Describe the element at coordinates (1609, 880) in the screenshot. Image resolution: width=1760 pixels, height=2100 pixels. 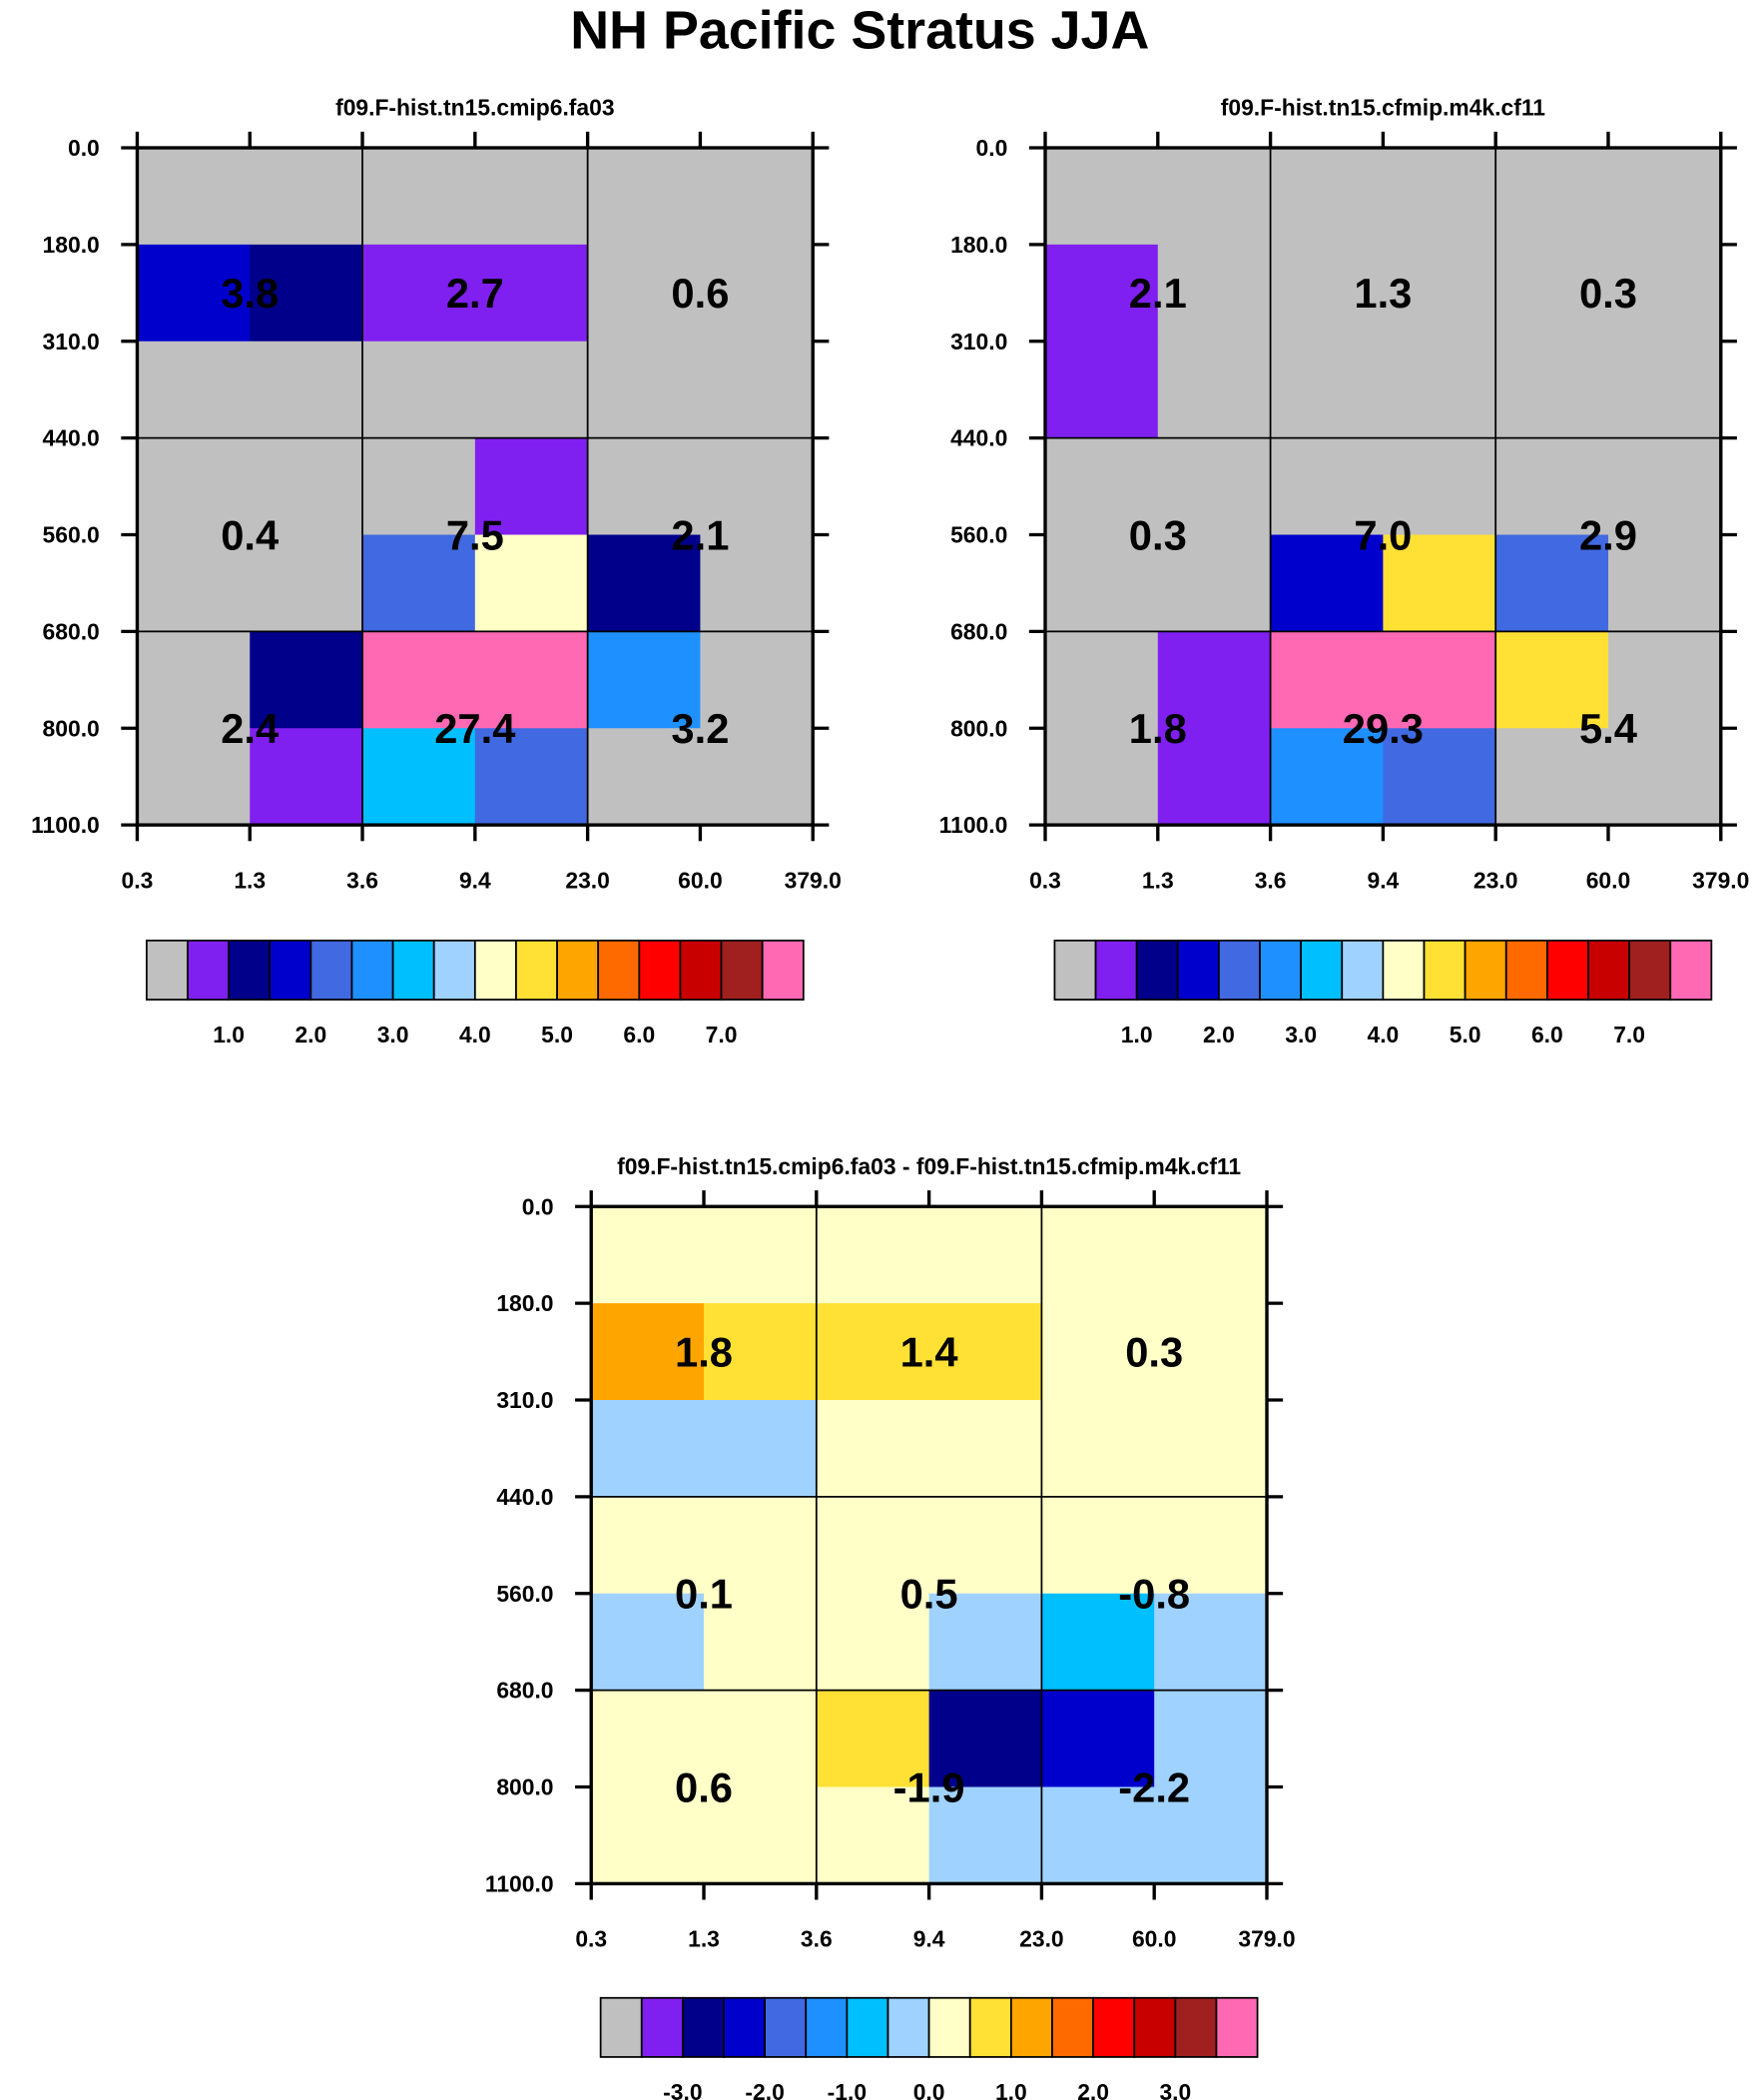
I see `x-tick-label: 60.0` at that location.